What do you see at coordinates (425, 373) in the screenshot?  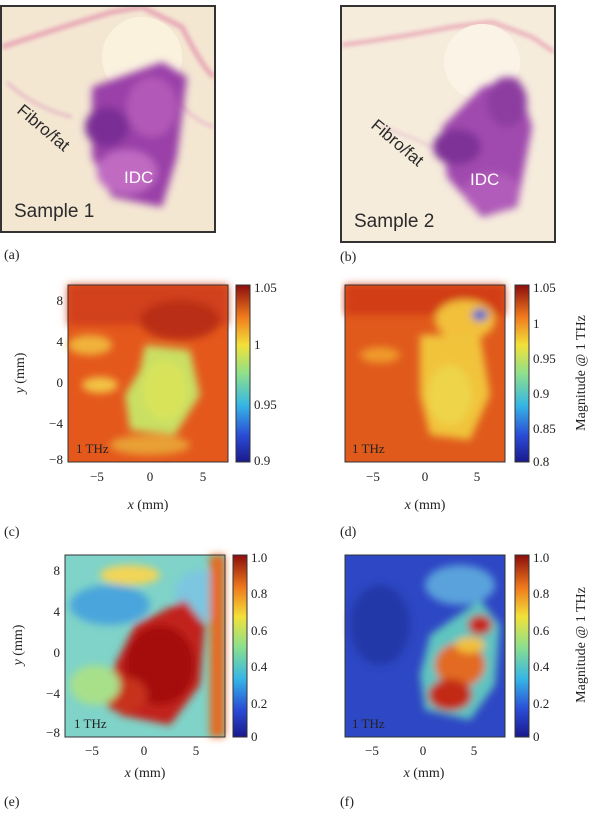 I see `heatmap-d` at bounding box center [425, 373].